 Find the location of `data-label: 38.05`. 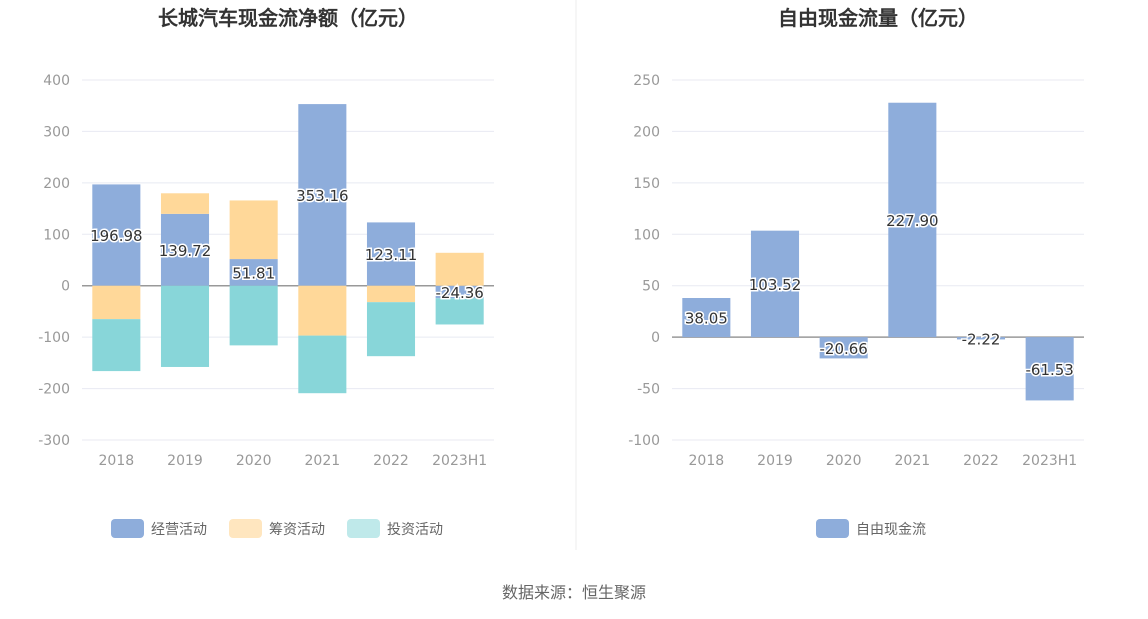

data-label: 38.05 is located at coordinates (706, 319).